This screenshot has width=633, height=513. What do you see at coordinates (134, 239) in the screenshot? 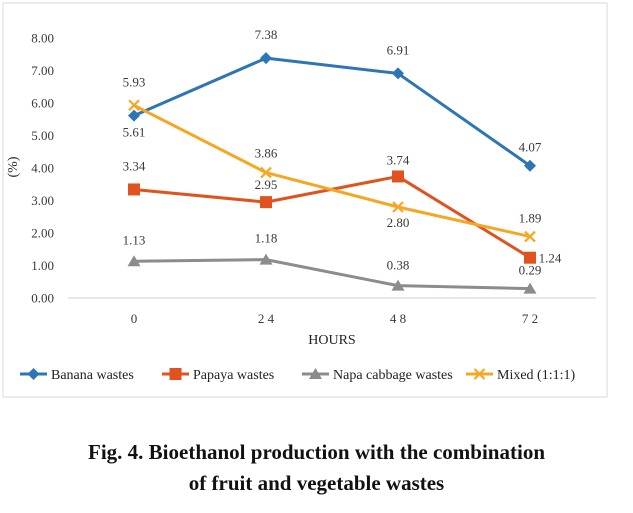
I see `data-label: 1.13` at bounding box center [134, 239].